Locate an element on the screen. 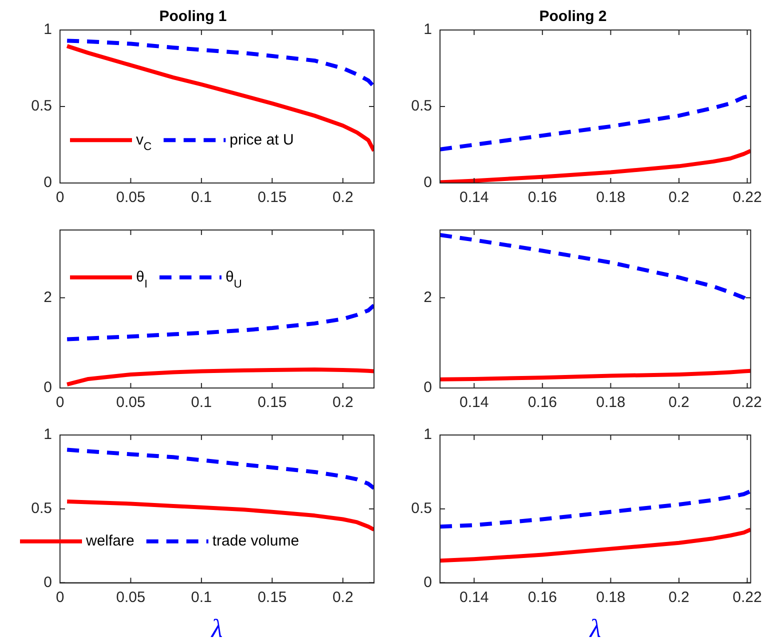 The width and height of the screenshot is (776, 644). legend-label: welfare is located at coordinates (109, 541).